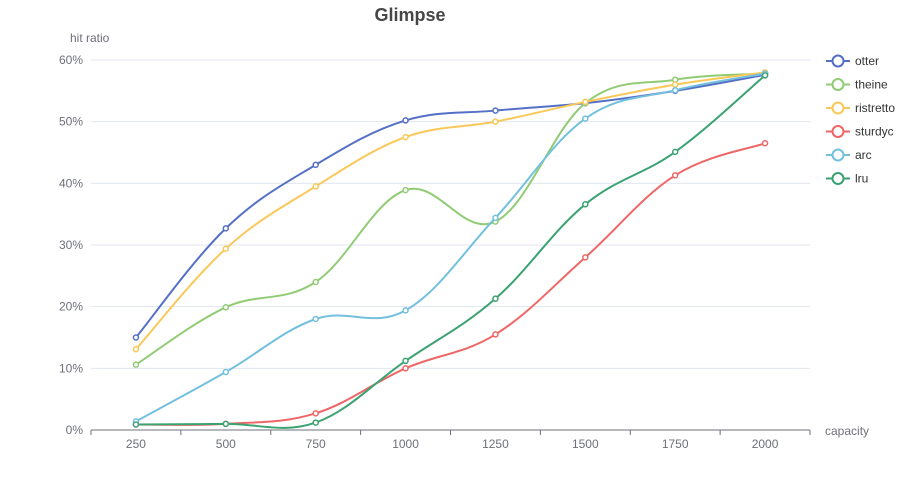 The width and height of the screenshot is (900, 500). What do you see at coordinates (861, 179) in the screenshot?
I see `legend-label: lru` at bounding box center [861, 179].